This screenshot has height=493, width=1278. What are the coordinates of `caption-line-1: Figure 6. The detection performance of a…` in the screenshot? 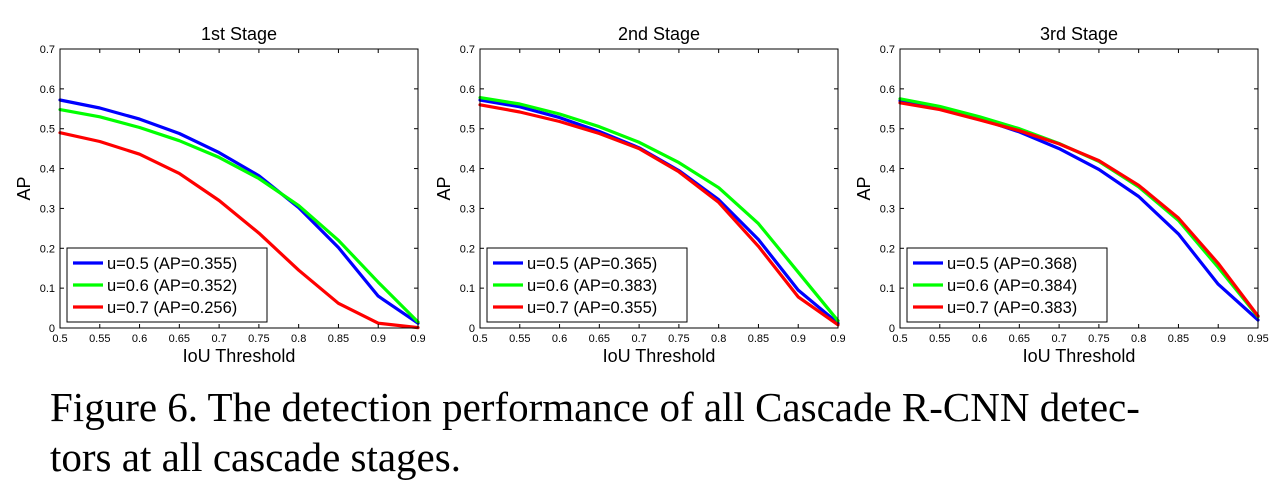 It's located at (595, 407).